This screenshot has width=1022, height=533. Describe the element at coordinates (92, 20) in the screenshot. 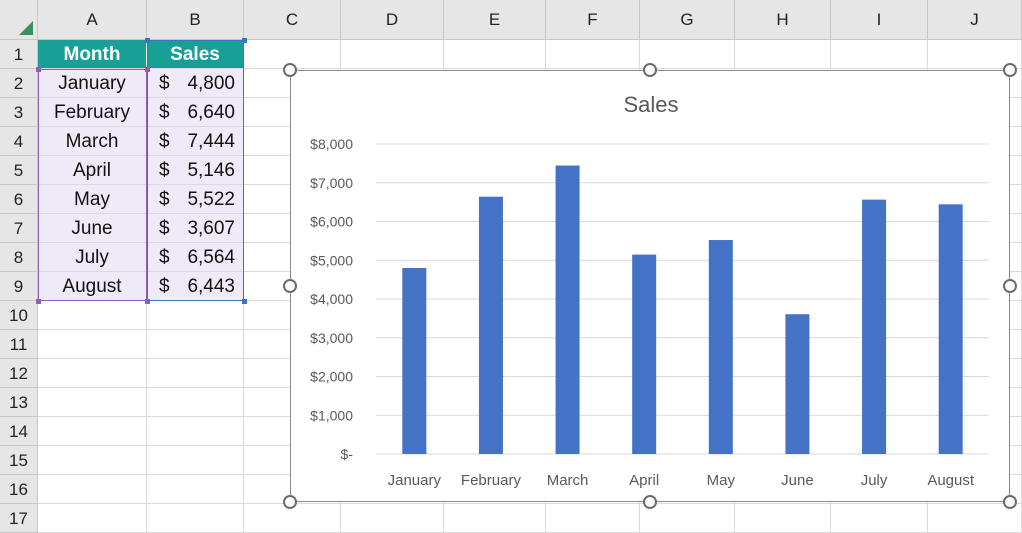

I see `column-header-a: A` at that location.